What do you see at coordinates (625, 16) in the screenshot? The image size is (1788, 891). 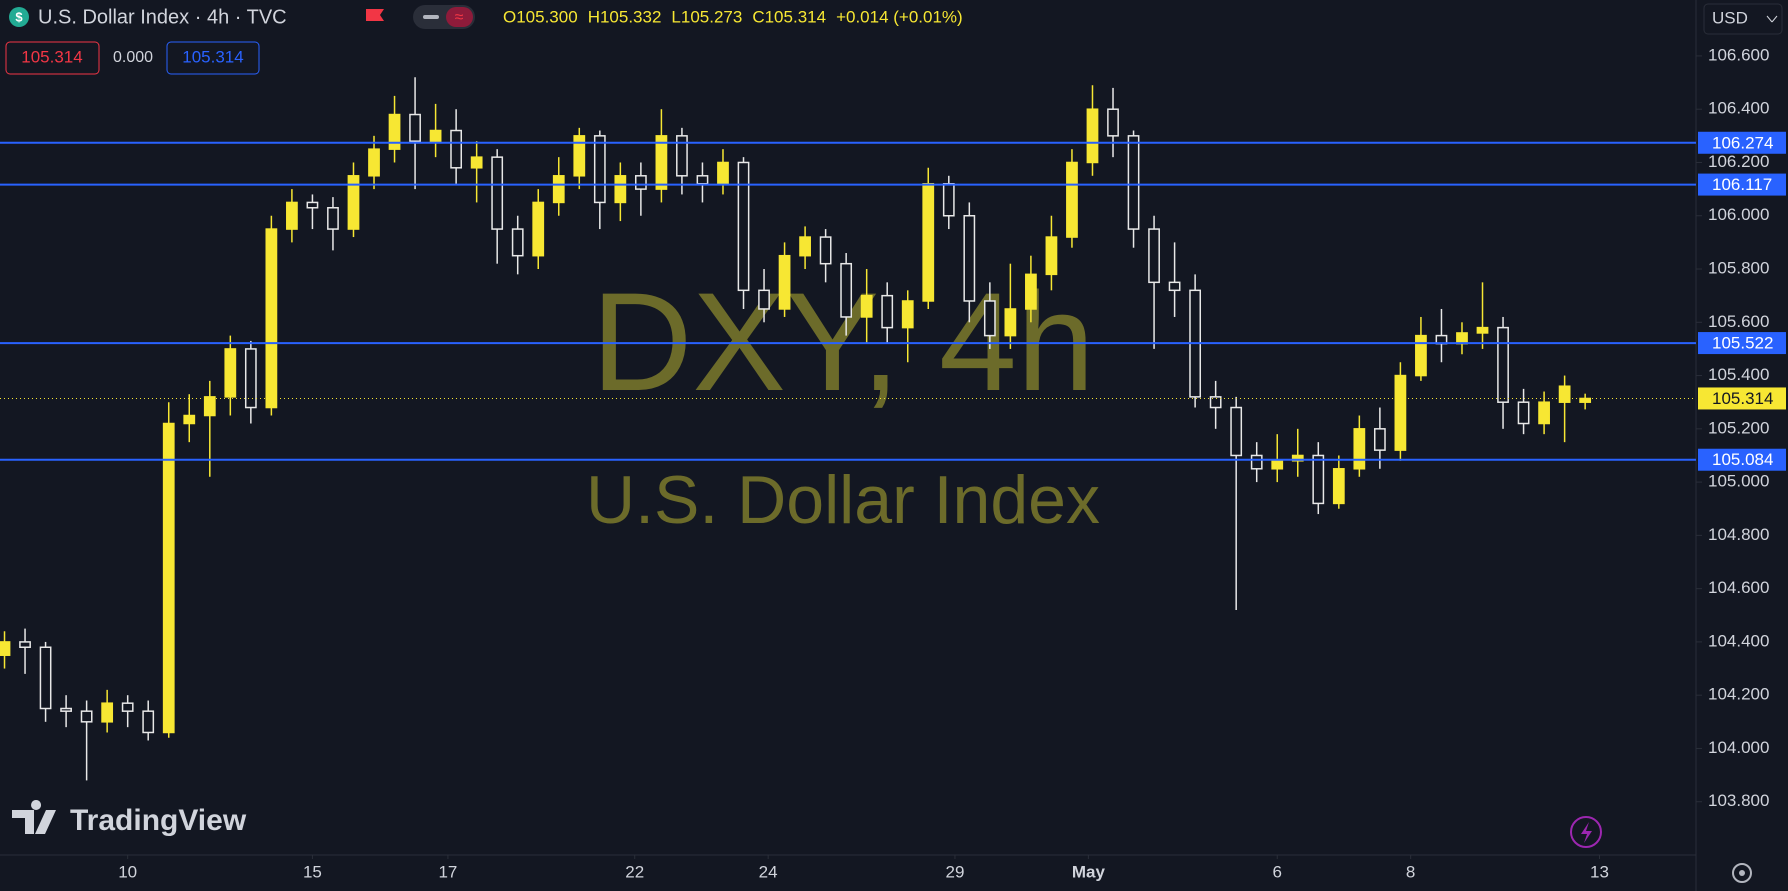 I see `ohlc-value: H105.332` at bounding box center [625, 16].